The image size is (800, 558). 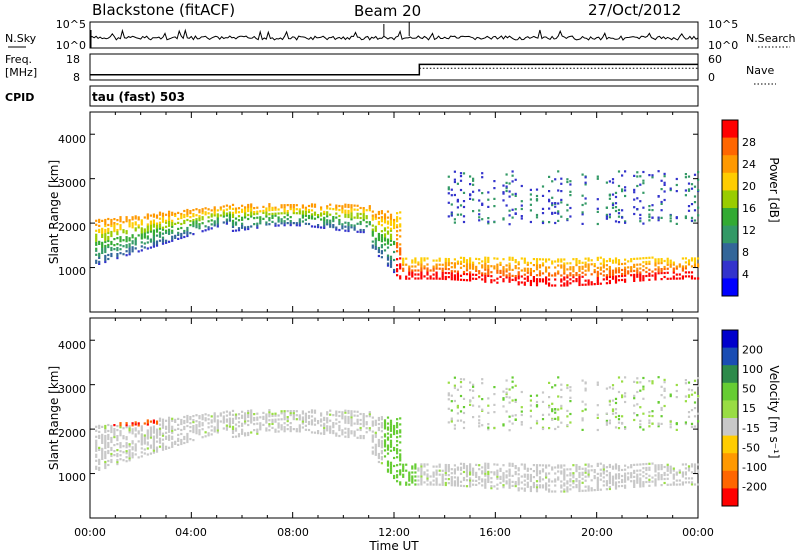 What do you see at coordinates (394, 34) in the screenshot?
I see `nsky-line` at bounding box center [394, 34].